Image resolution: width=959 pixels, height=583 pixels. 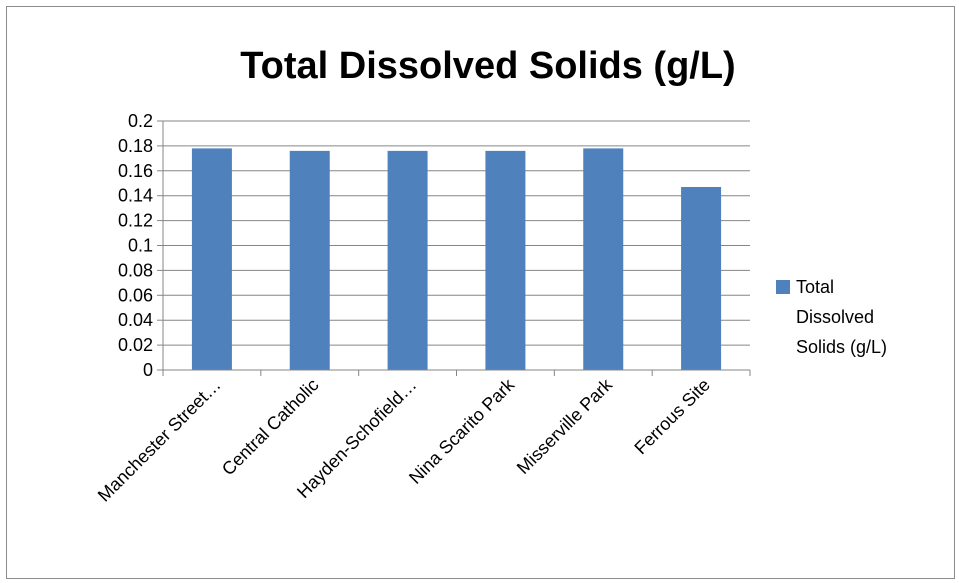 What do you see at coordinates (135, 221) in the screenshot?
I see `y-tick-label: 0.12` at bounding box center [135, 221].